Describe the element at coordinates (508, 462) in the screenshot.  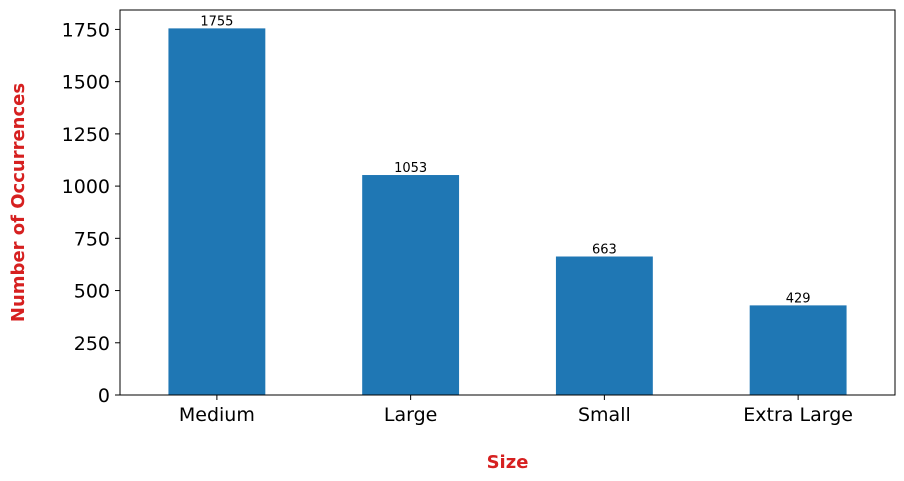
I see `x-axis-title: Size` at that location.